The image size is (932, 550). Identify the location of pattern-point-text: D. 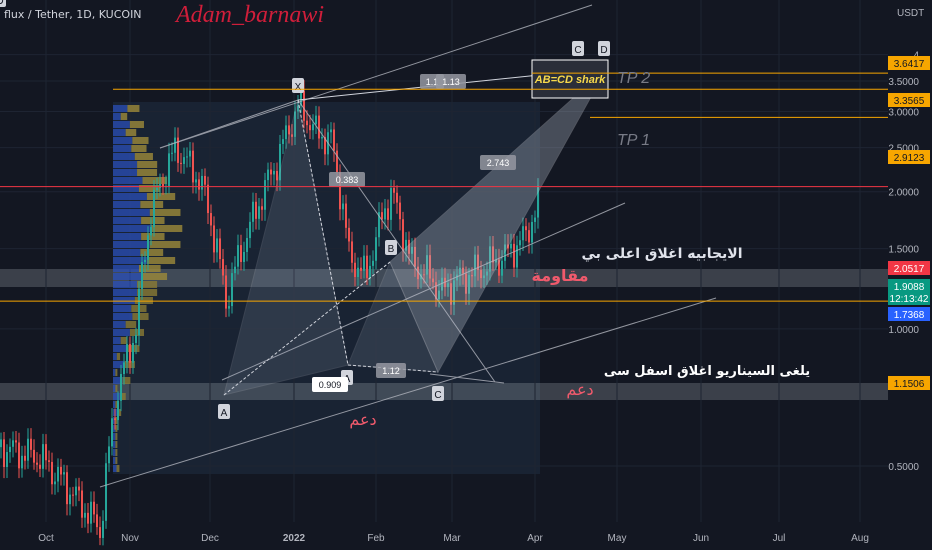
(2, 3).